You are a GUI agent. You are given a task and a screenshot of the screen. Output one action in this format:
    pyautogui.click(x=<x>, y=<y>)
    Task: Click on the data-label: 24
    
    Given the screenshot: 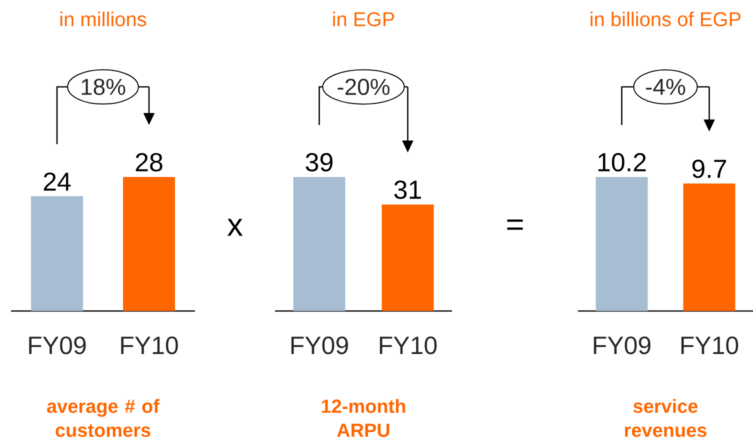 What is the action you would take?
    pyautogui.click(x=57, y=181)
    